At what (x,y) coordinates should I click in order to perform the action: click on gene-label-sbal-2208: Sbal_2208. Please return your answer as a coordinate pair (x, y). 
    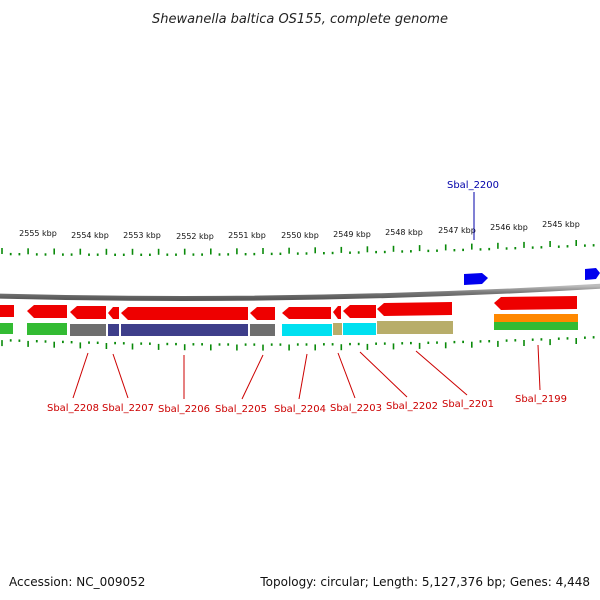
    Looking at the image, I should click on (73, 408).